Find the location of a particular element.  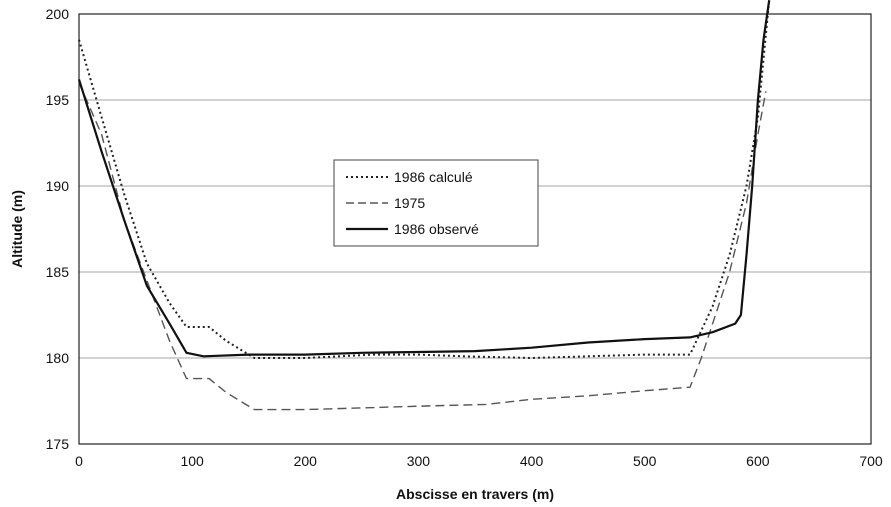

x-axis-title: Abscisse en travers (m) is located at coordinates (475, 494).